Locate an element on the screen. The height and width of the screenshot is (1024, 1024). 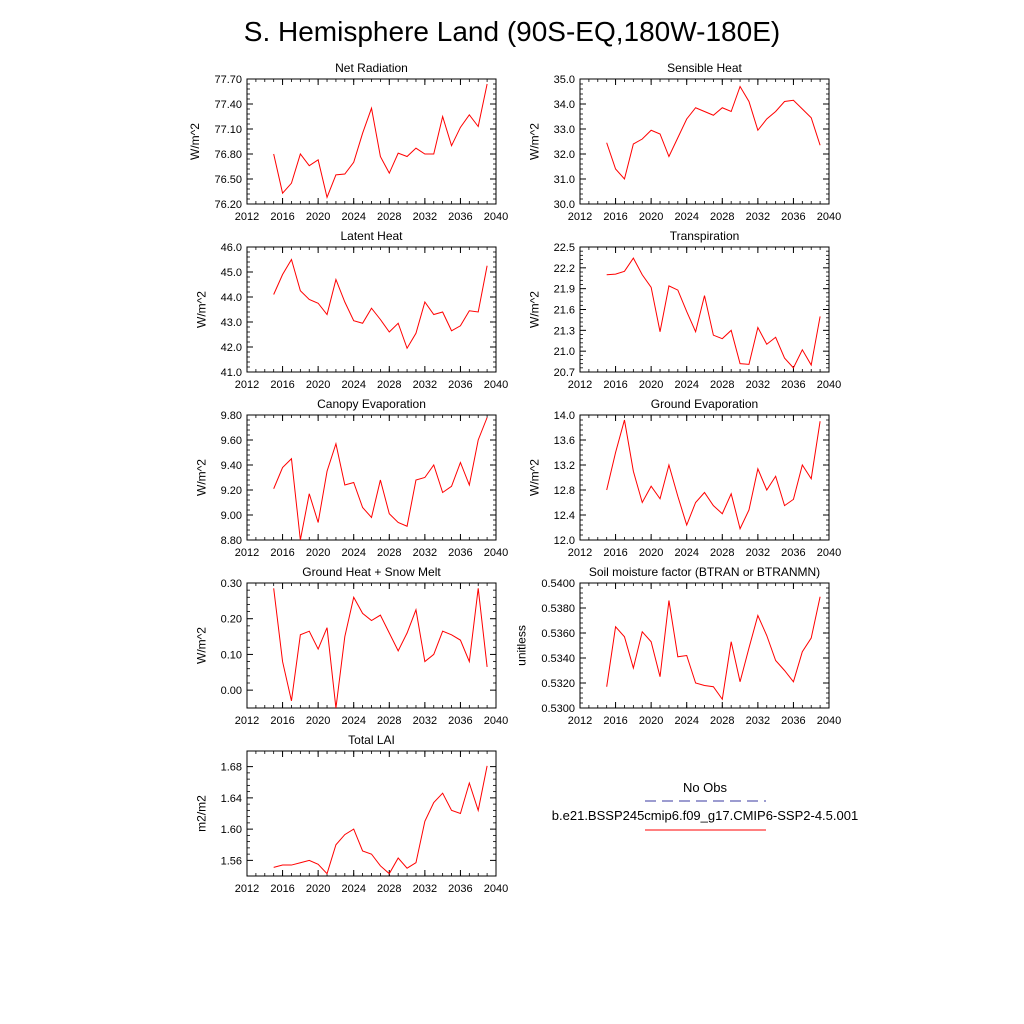
y-tick-label: 13.2 is located at coordinates (564, 466).